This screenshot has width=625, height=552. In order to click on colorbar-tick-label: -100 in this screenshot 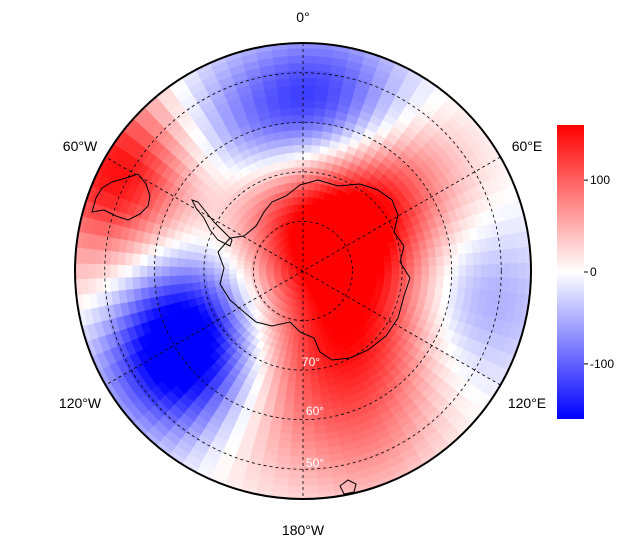, I will do `click(602, 364)`.